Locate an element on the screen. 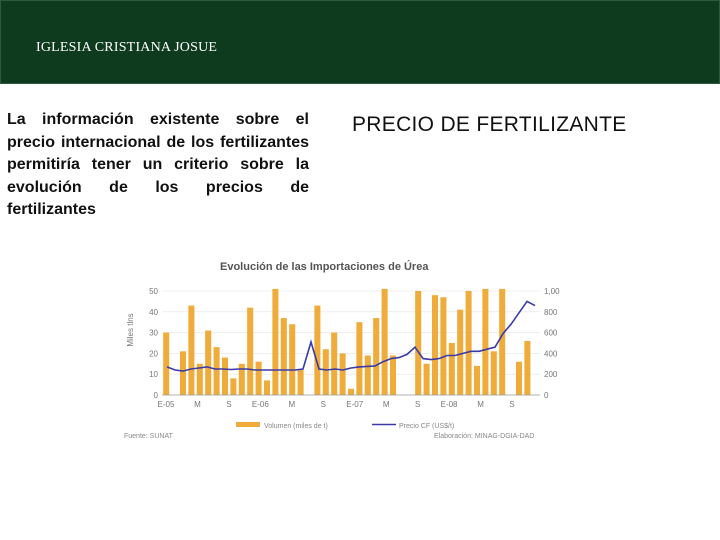 This screenshot has width=720, height=540. right-tick-label: 0 is located at coordinates (546, 395).